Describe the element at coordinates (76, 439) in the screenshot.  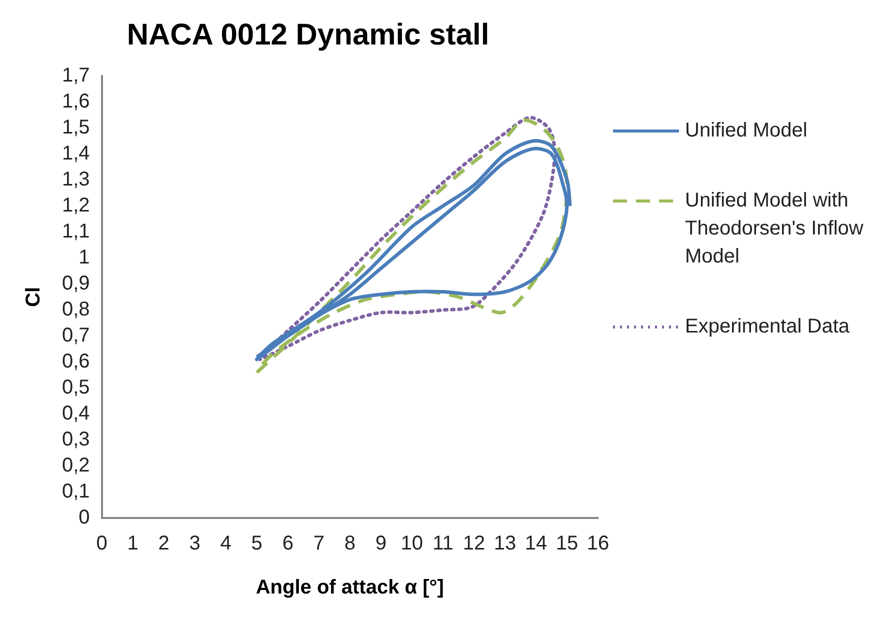
I see `y-tick-label: 0,3` at that location.